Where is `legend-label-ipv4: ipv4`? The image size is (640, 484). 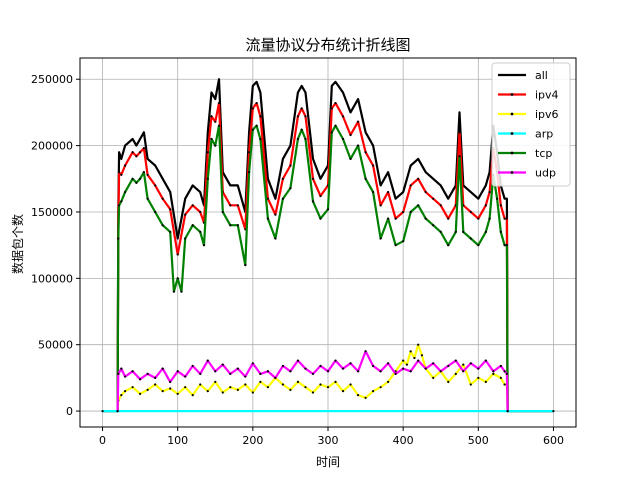
legend-label-ipv4: ipv4 is located at coordinates (547, 95).